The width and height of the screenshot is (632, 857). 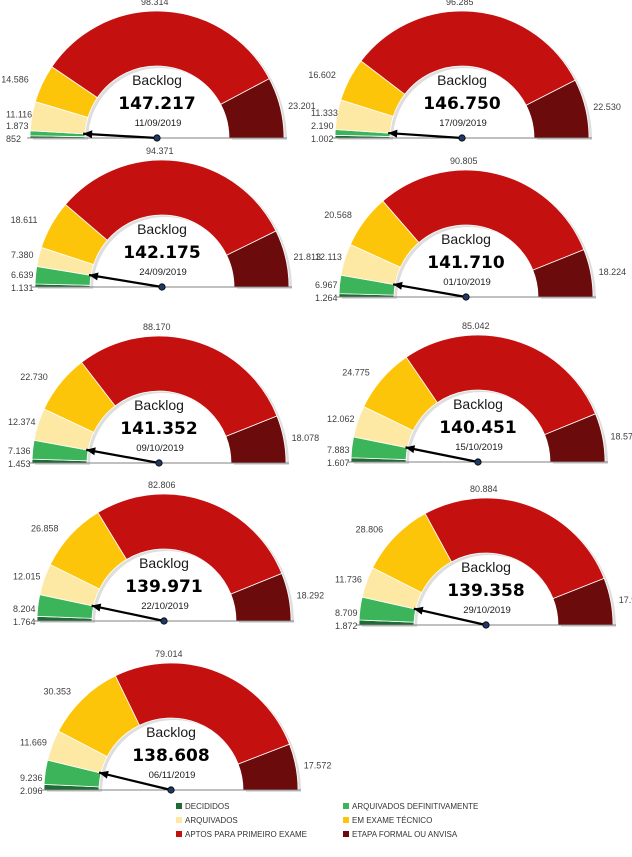 What do you see at coordinates (328, 257) in the screenshot?
I see `label-arquivados: 12.113` at bounding box center [328, 257].